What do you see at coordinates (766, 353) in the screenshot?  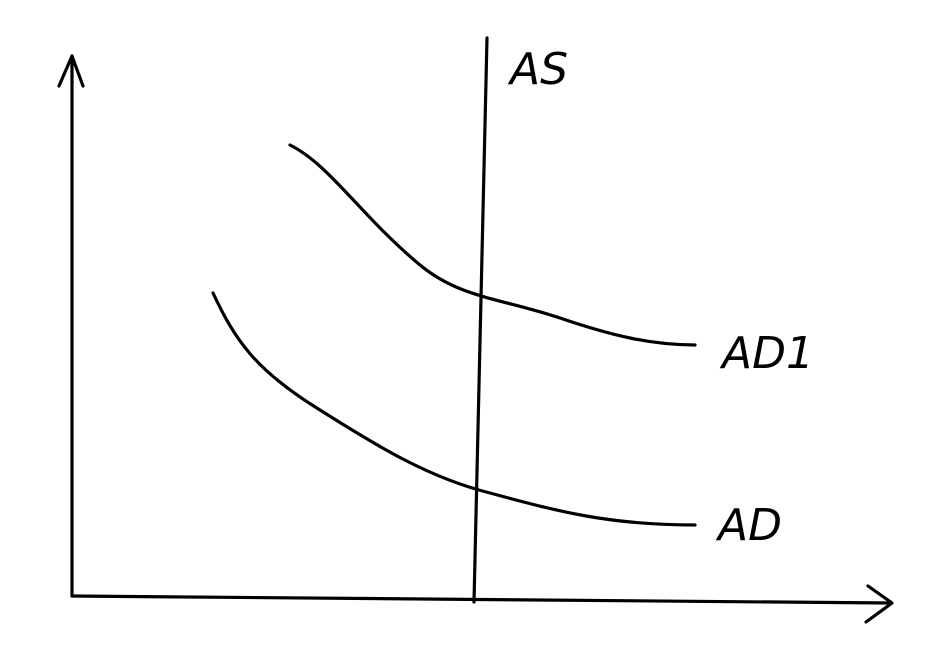 I see `ad1-label: AD1` at bounding box center [766, 353].